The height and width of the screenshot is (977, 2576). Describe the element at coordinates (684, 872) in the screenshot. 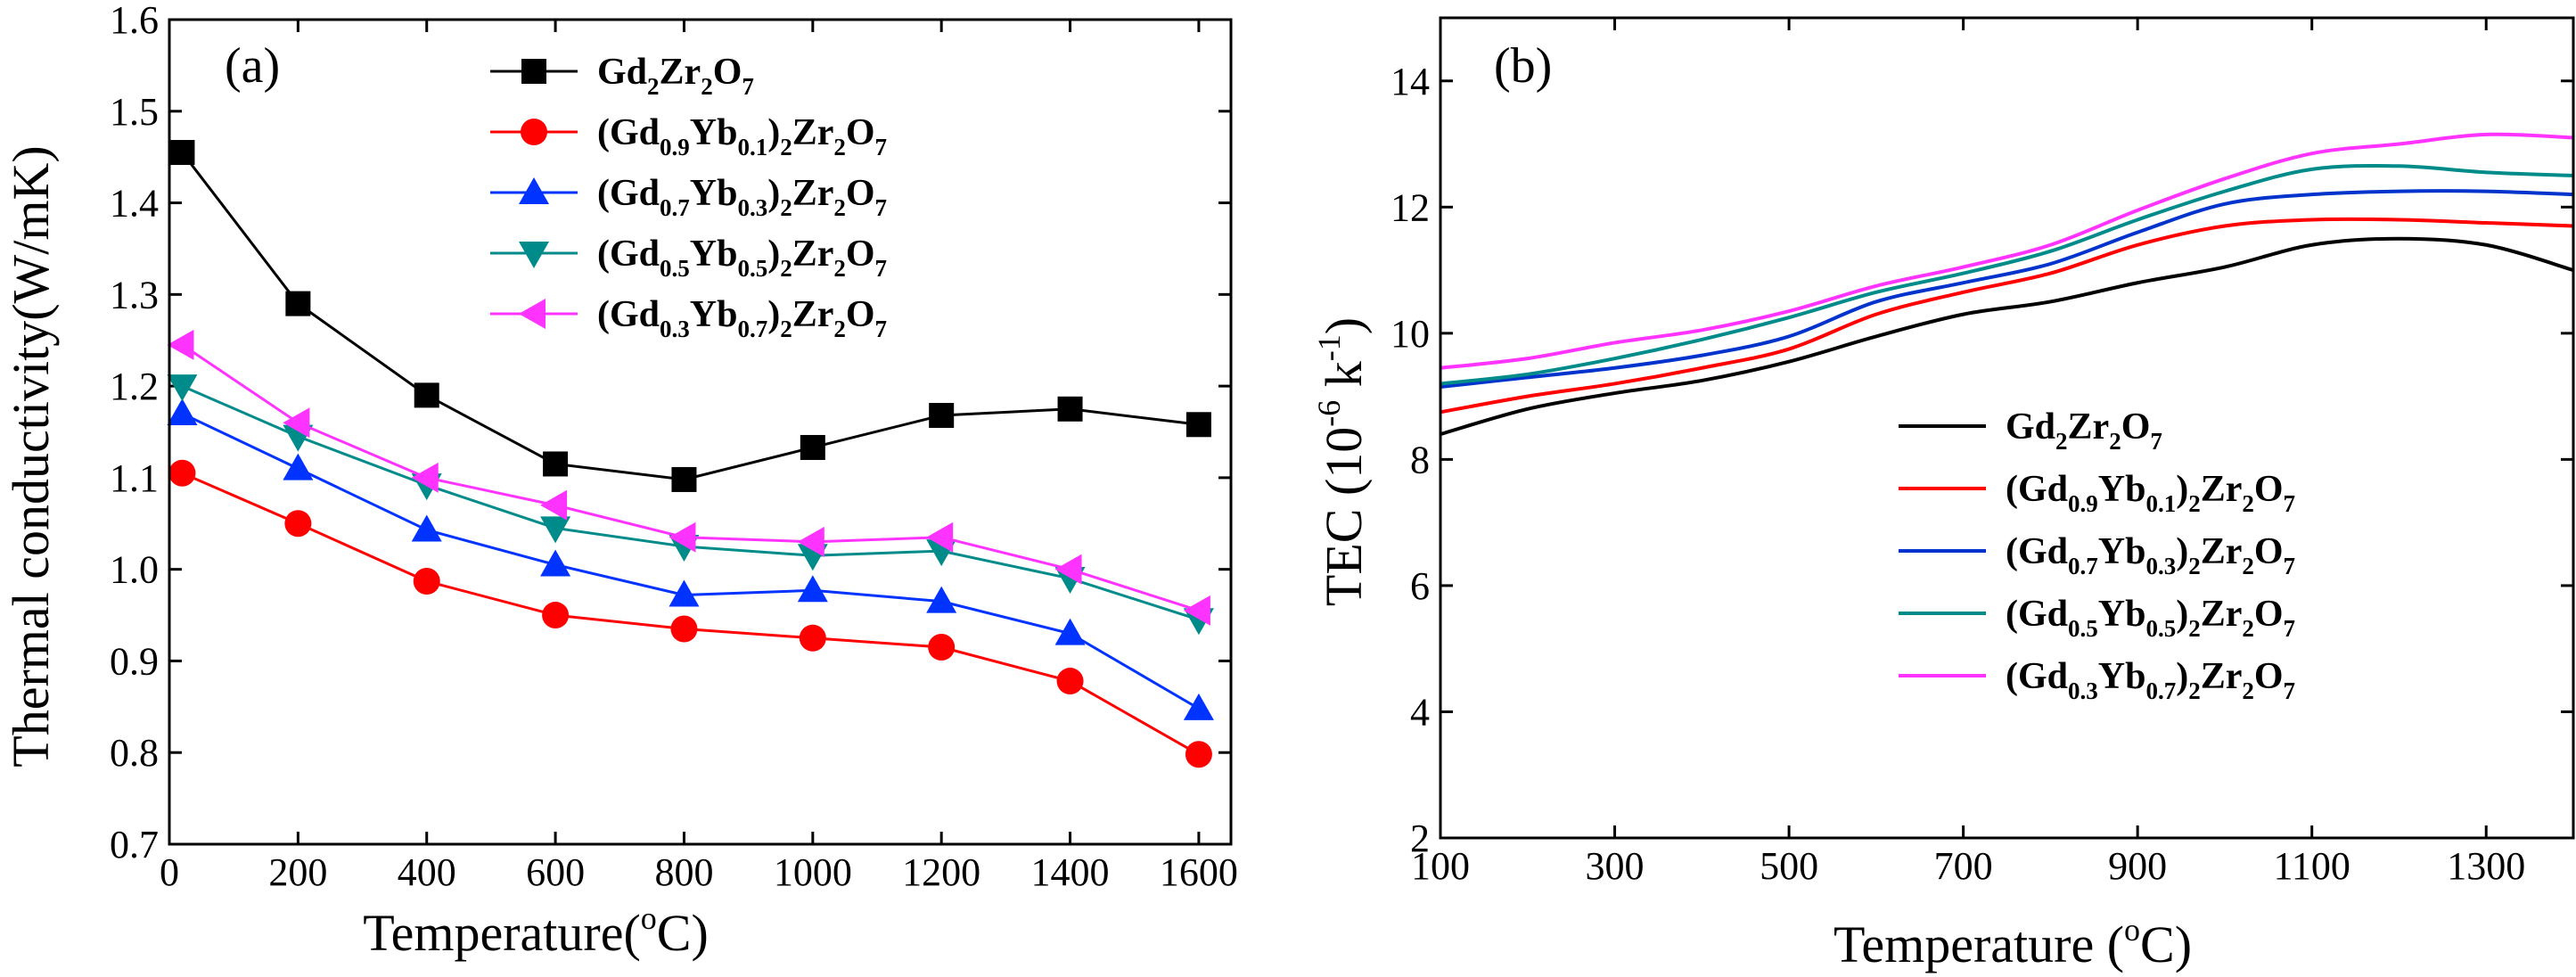

I see `x-tick-label: 800` at that location.